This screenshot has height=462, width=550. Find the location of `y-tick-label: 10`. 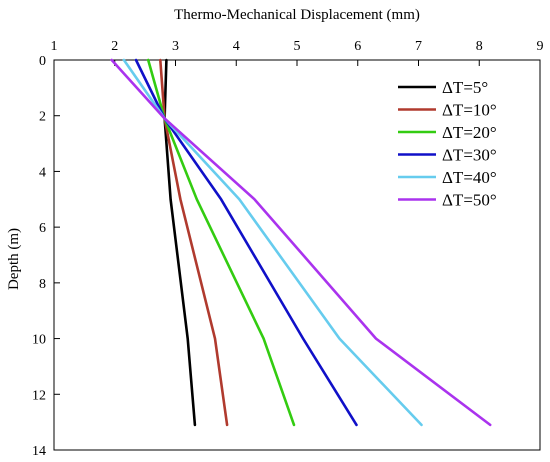

y-tick-label: 10 is located at coordinates (39, 340).